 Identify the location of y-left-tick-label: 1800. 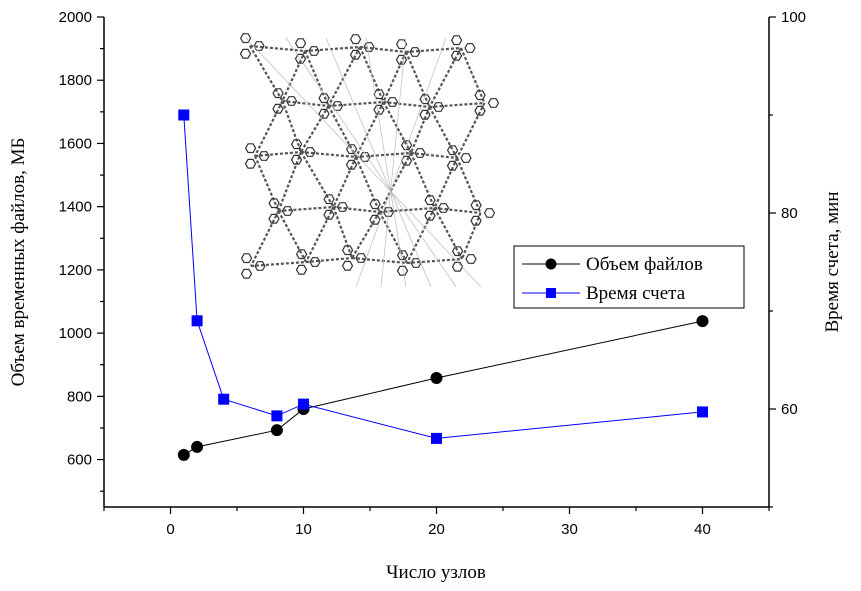
(75, 80).